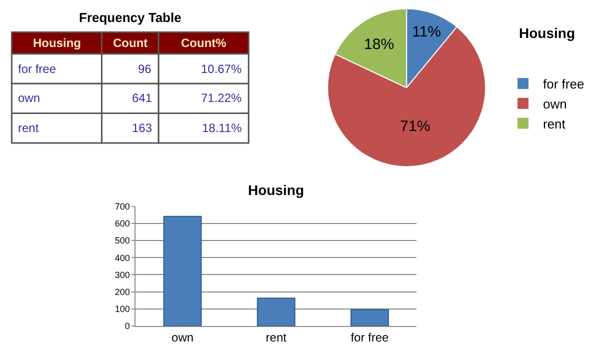 The height and width of the screenshot is (362, 590). Describe the element at coordinates (563, 84) in the screenshot. I see `legend-label: for free` at that location.